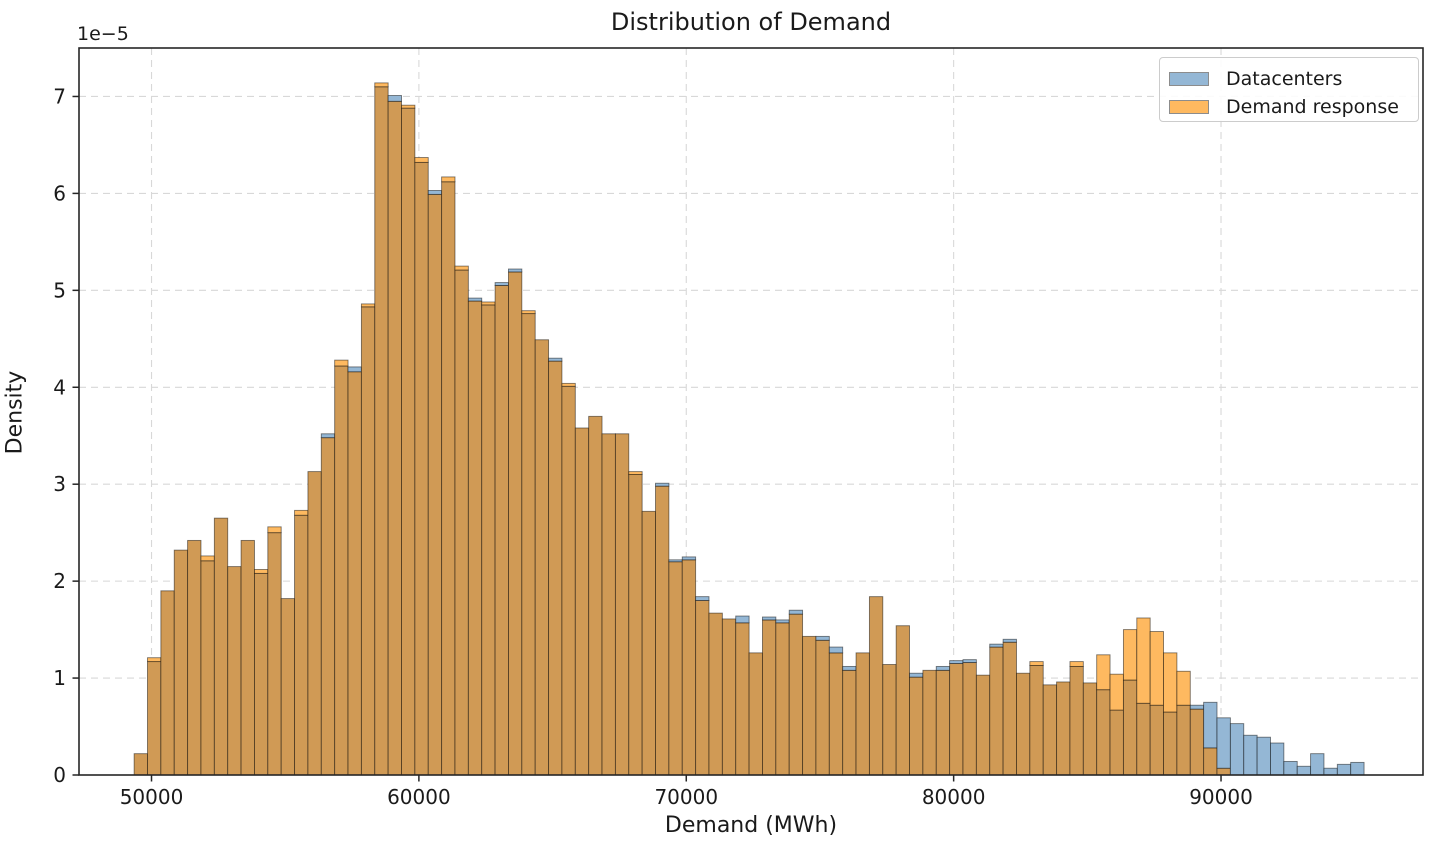  Describe the element at coordinates (1189, 107) in the screenshot. I see `demand-response-swatch-icon` at that location.